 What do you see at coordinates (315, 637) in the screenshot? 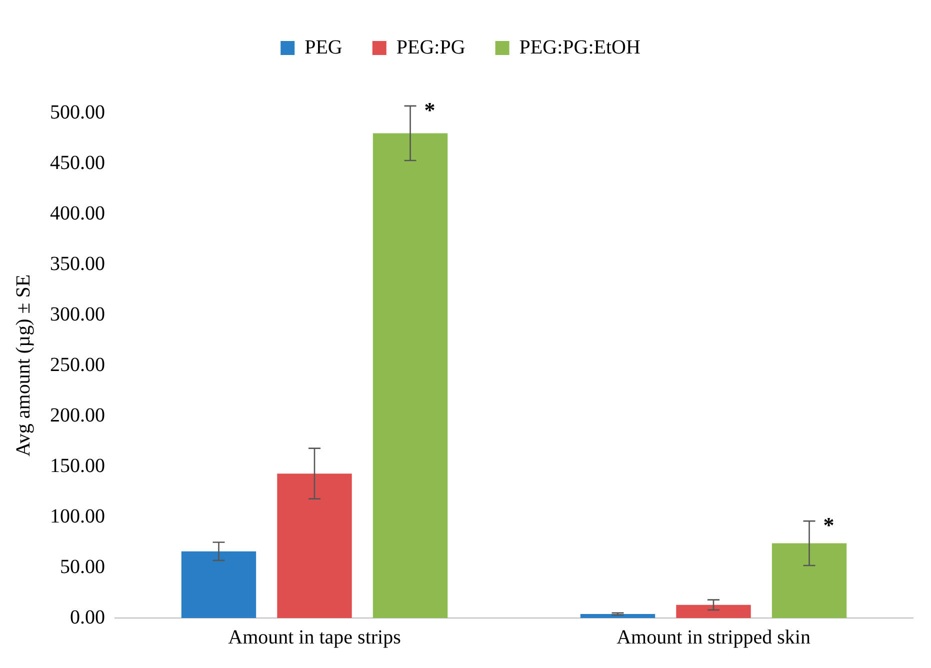
I see `x-tick-label: Amount in tape strips` at bounding box center [315, 637].